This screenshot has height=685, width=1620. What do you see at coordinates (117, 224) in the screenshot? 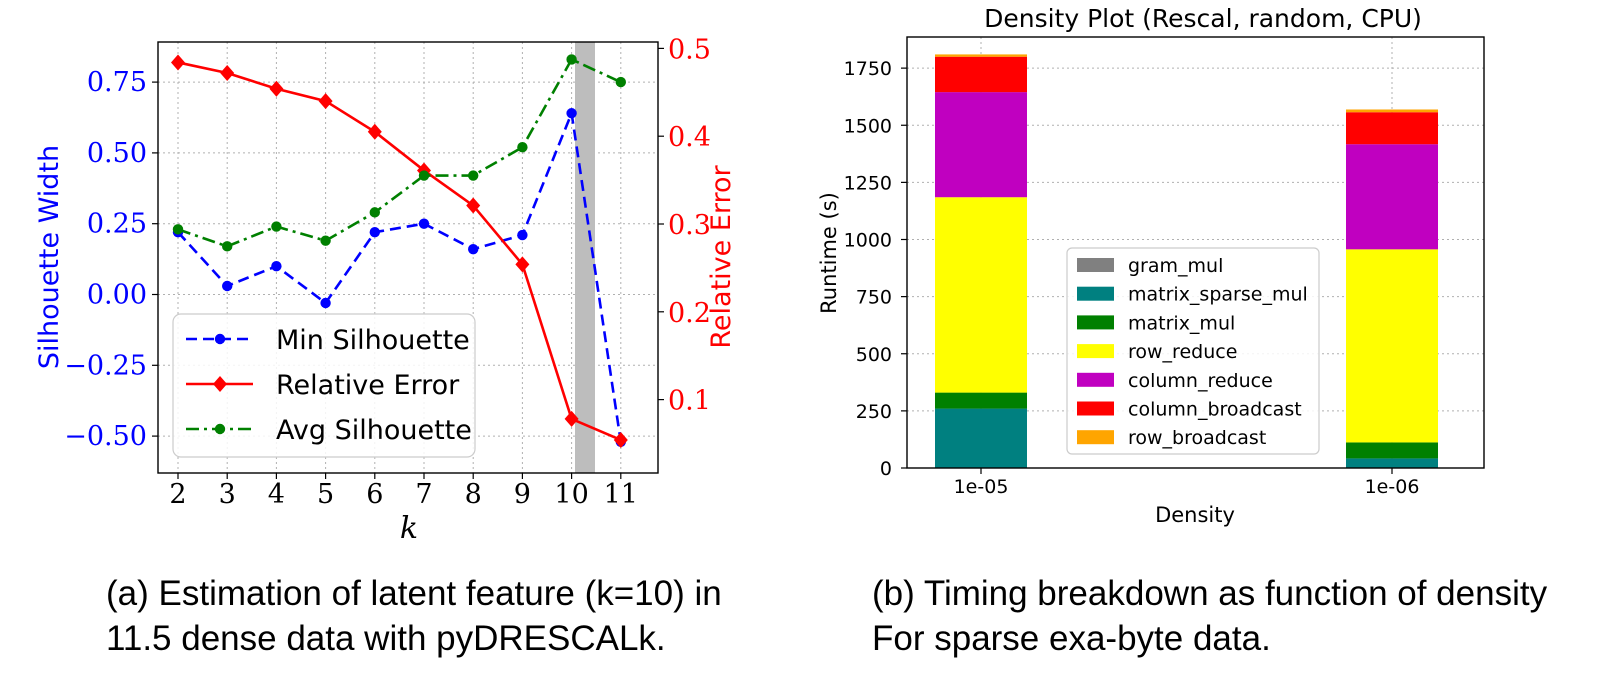
I see `y-tick-label: 0.25` at bounding box center [117, 224].